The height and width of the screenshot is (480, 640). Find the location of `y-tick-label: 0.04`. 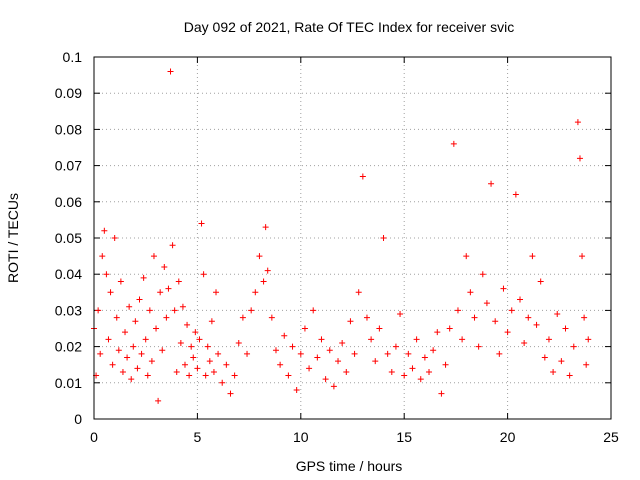

y-tick-label: 0.04 is located at coordinates (68, 274).